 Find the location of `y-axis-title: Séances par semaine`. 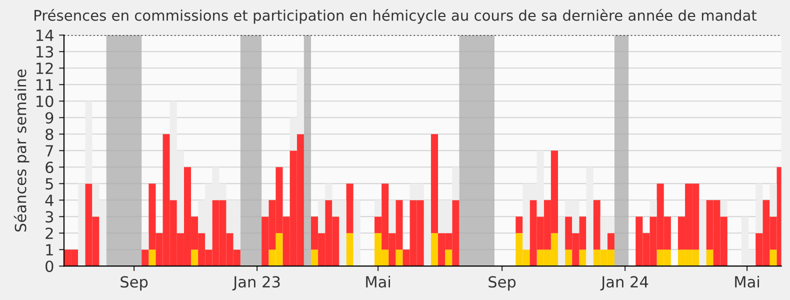

y-axis-title: Séances par semaine is located at coordinates (22, 150).